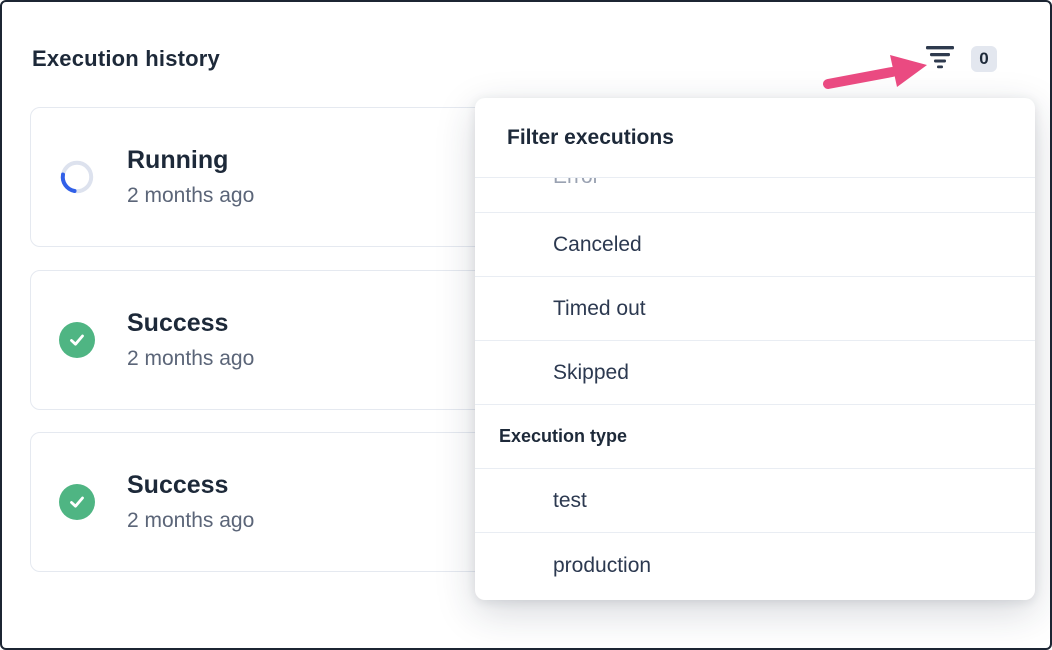 The width and height of the screenshot is (1052, 650). I want to click on filter-dropdown-title: Filter executions, so click(755, 138).